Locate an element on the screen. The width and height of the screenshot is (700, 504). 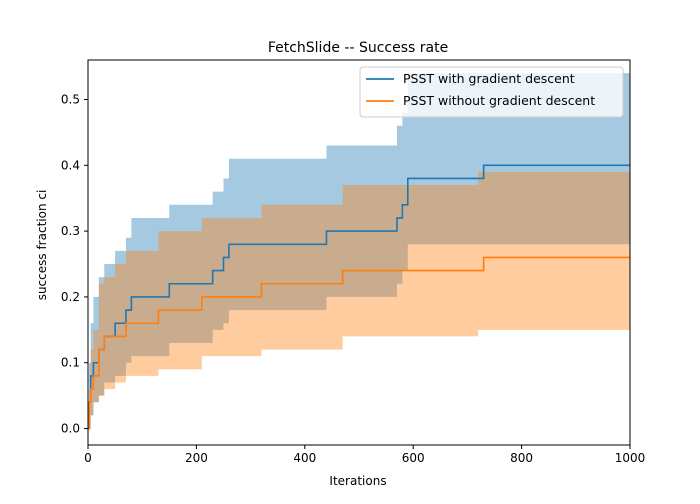
legend-box is located at coordinates (491, 92).